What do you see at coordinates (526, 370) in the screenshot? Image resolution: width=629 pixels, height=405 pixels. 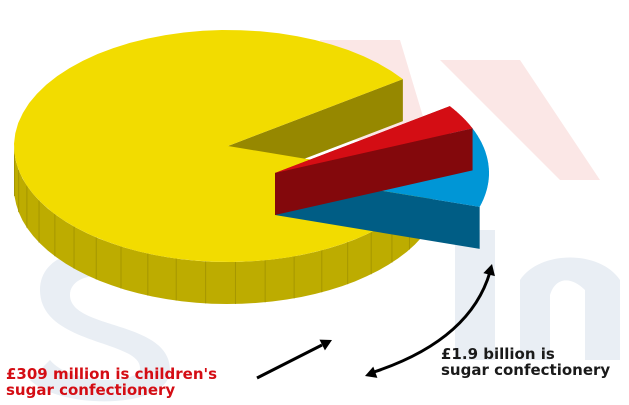 I see `sugar-annotation-line-2: sugar confectionery` at bounding box center [526, 370].